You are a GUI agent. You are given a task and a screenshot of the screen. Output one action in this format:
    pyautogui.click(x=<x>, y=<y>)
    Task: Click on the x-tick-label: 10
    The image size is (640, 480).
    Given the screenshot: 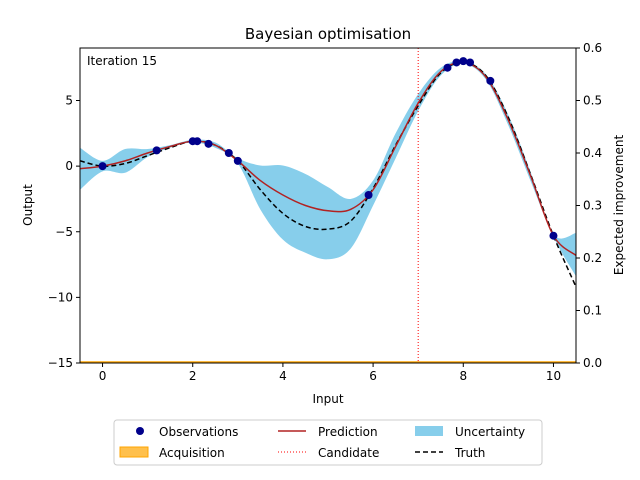 What is the action you would take?
    pyautogui.click(x=553, y=376)
    